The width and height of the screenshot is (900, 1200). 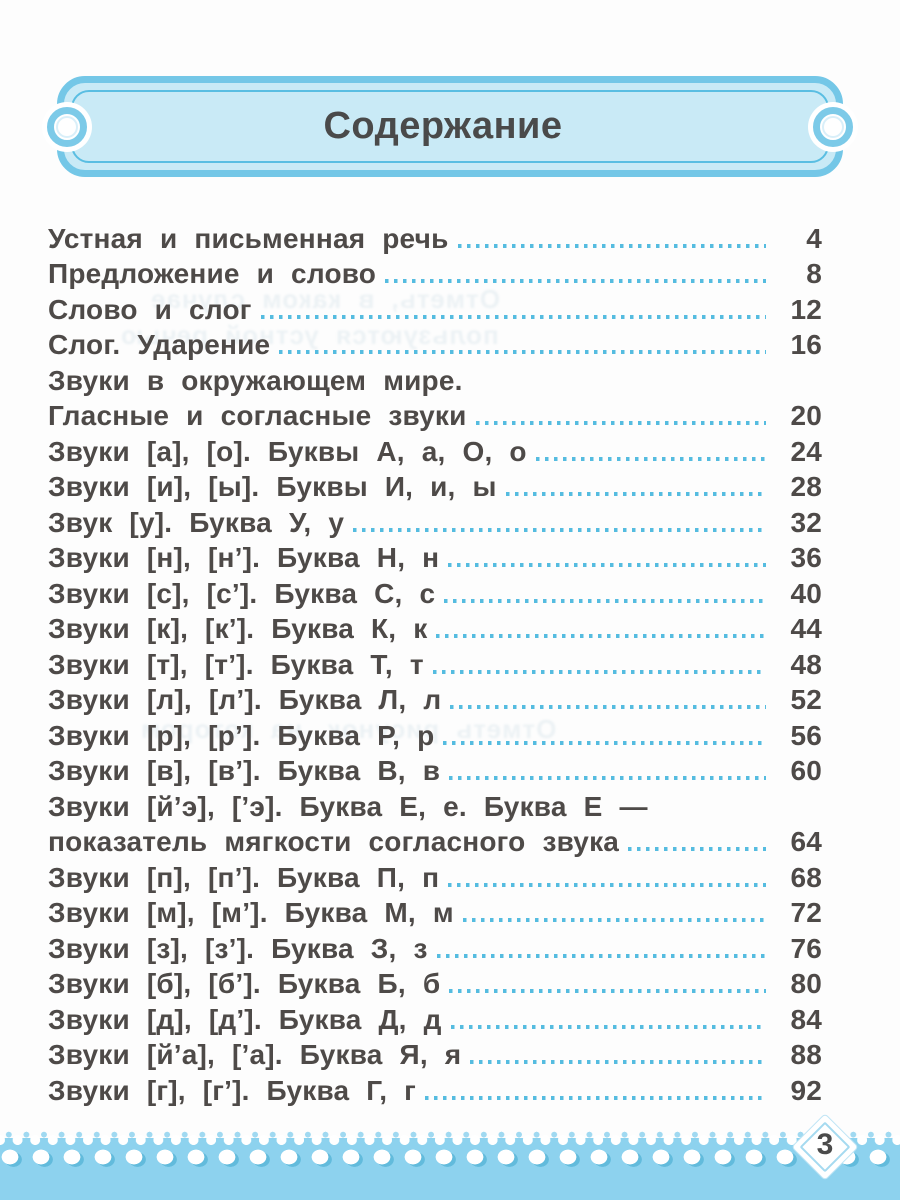 What do you see at coordinates (806, 557) in the screenshot?
I see `toc-entry-page: 36` at bounding box center [806, 557].